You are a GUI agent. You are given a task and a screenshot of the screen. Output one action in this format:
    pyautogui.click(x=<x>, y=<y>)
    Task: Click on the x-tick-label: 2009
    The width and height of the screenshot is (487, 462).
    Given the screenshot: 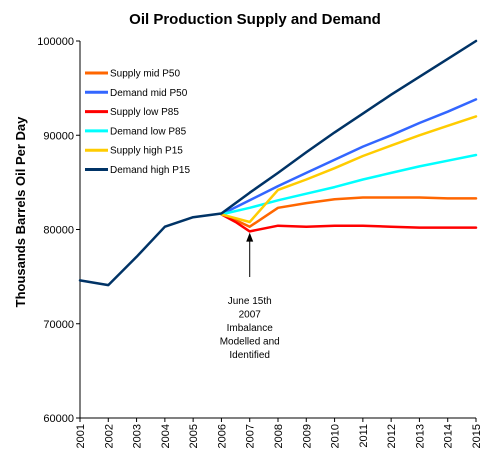 What is the action you would take?
    pyautogui.click(x=307, y=436)
    